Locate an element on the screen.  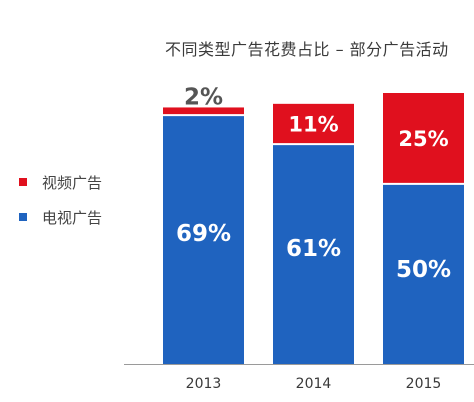
data-label-tv-2014: 61% is located at coordinates (313, 249).